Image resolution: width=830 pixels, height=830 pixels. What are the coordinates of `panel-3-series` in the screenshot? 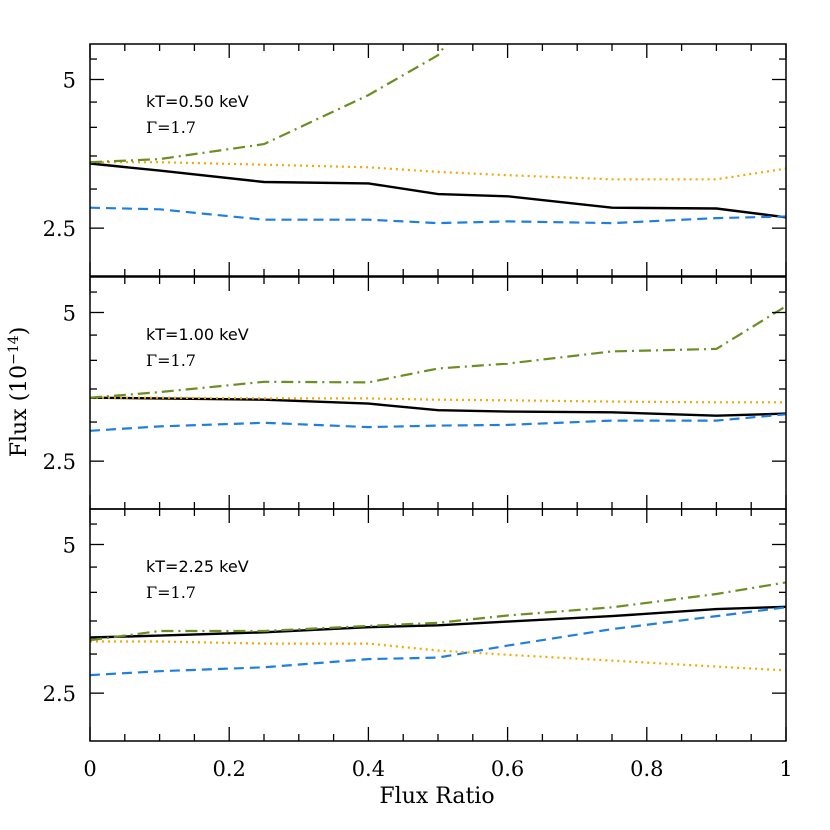 It's located at (438, 629).